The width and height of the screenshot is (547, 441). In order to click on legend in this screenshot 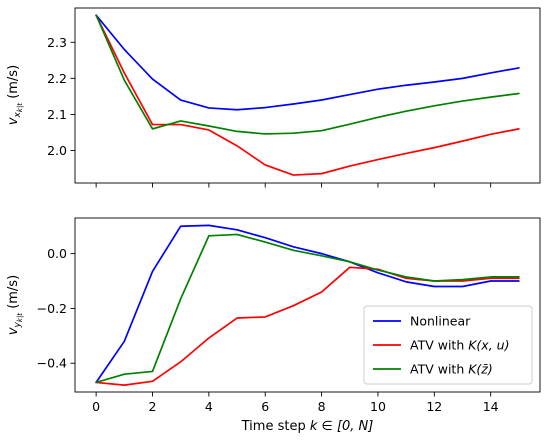, I will do `click(448, 345)`.